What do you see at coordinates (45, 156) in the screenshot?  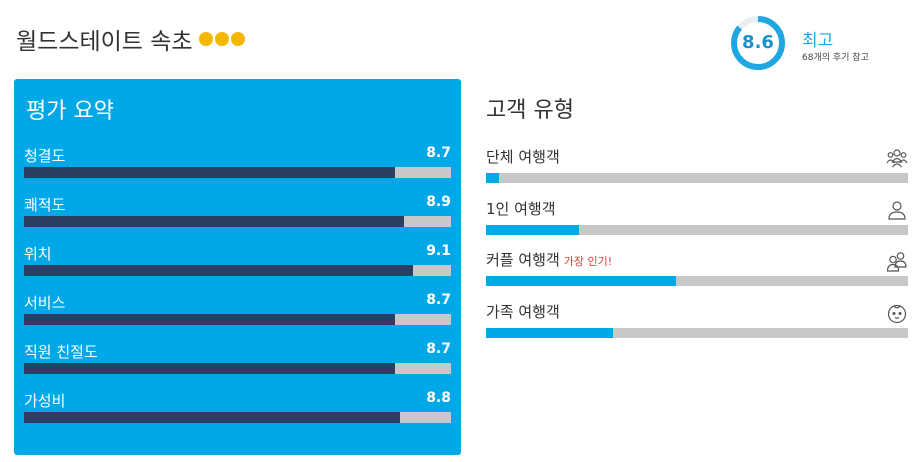 I see `rating-label: 청결도` at bounding box center [45, 156].